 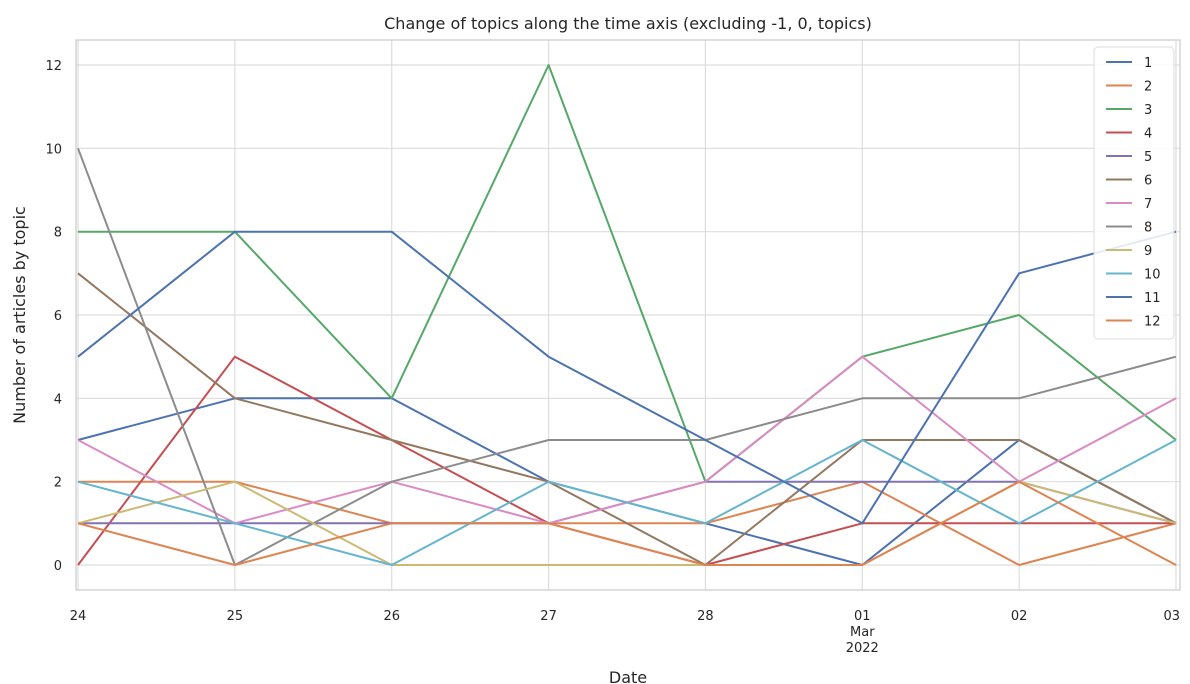 What do you see at coordinates (235, 616) in the screenshot?
I see `x-tick-label: 25` at bounding box center [235, 616].